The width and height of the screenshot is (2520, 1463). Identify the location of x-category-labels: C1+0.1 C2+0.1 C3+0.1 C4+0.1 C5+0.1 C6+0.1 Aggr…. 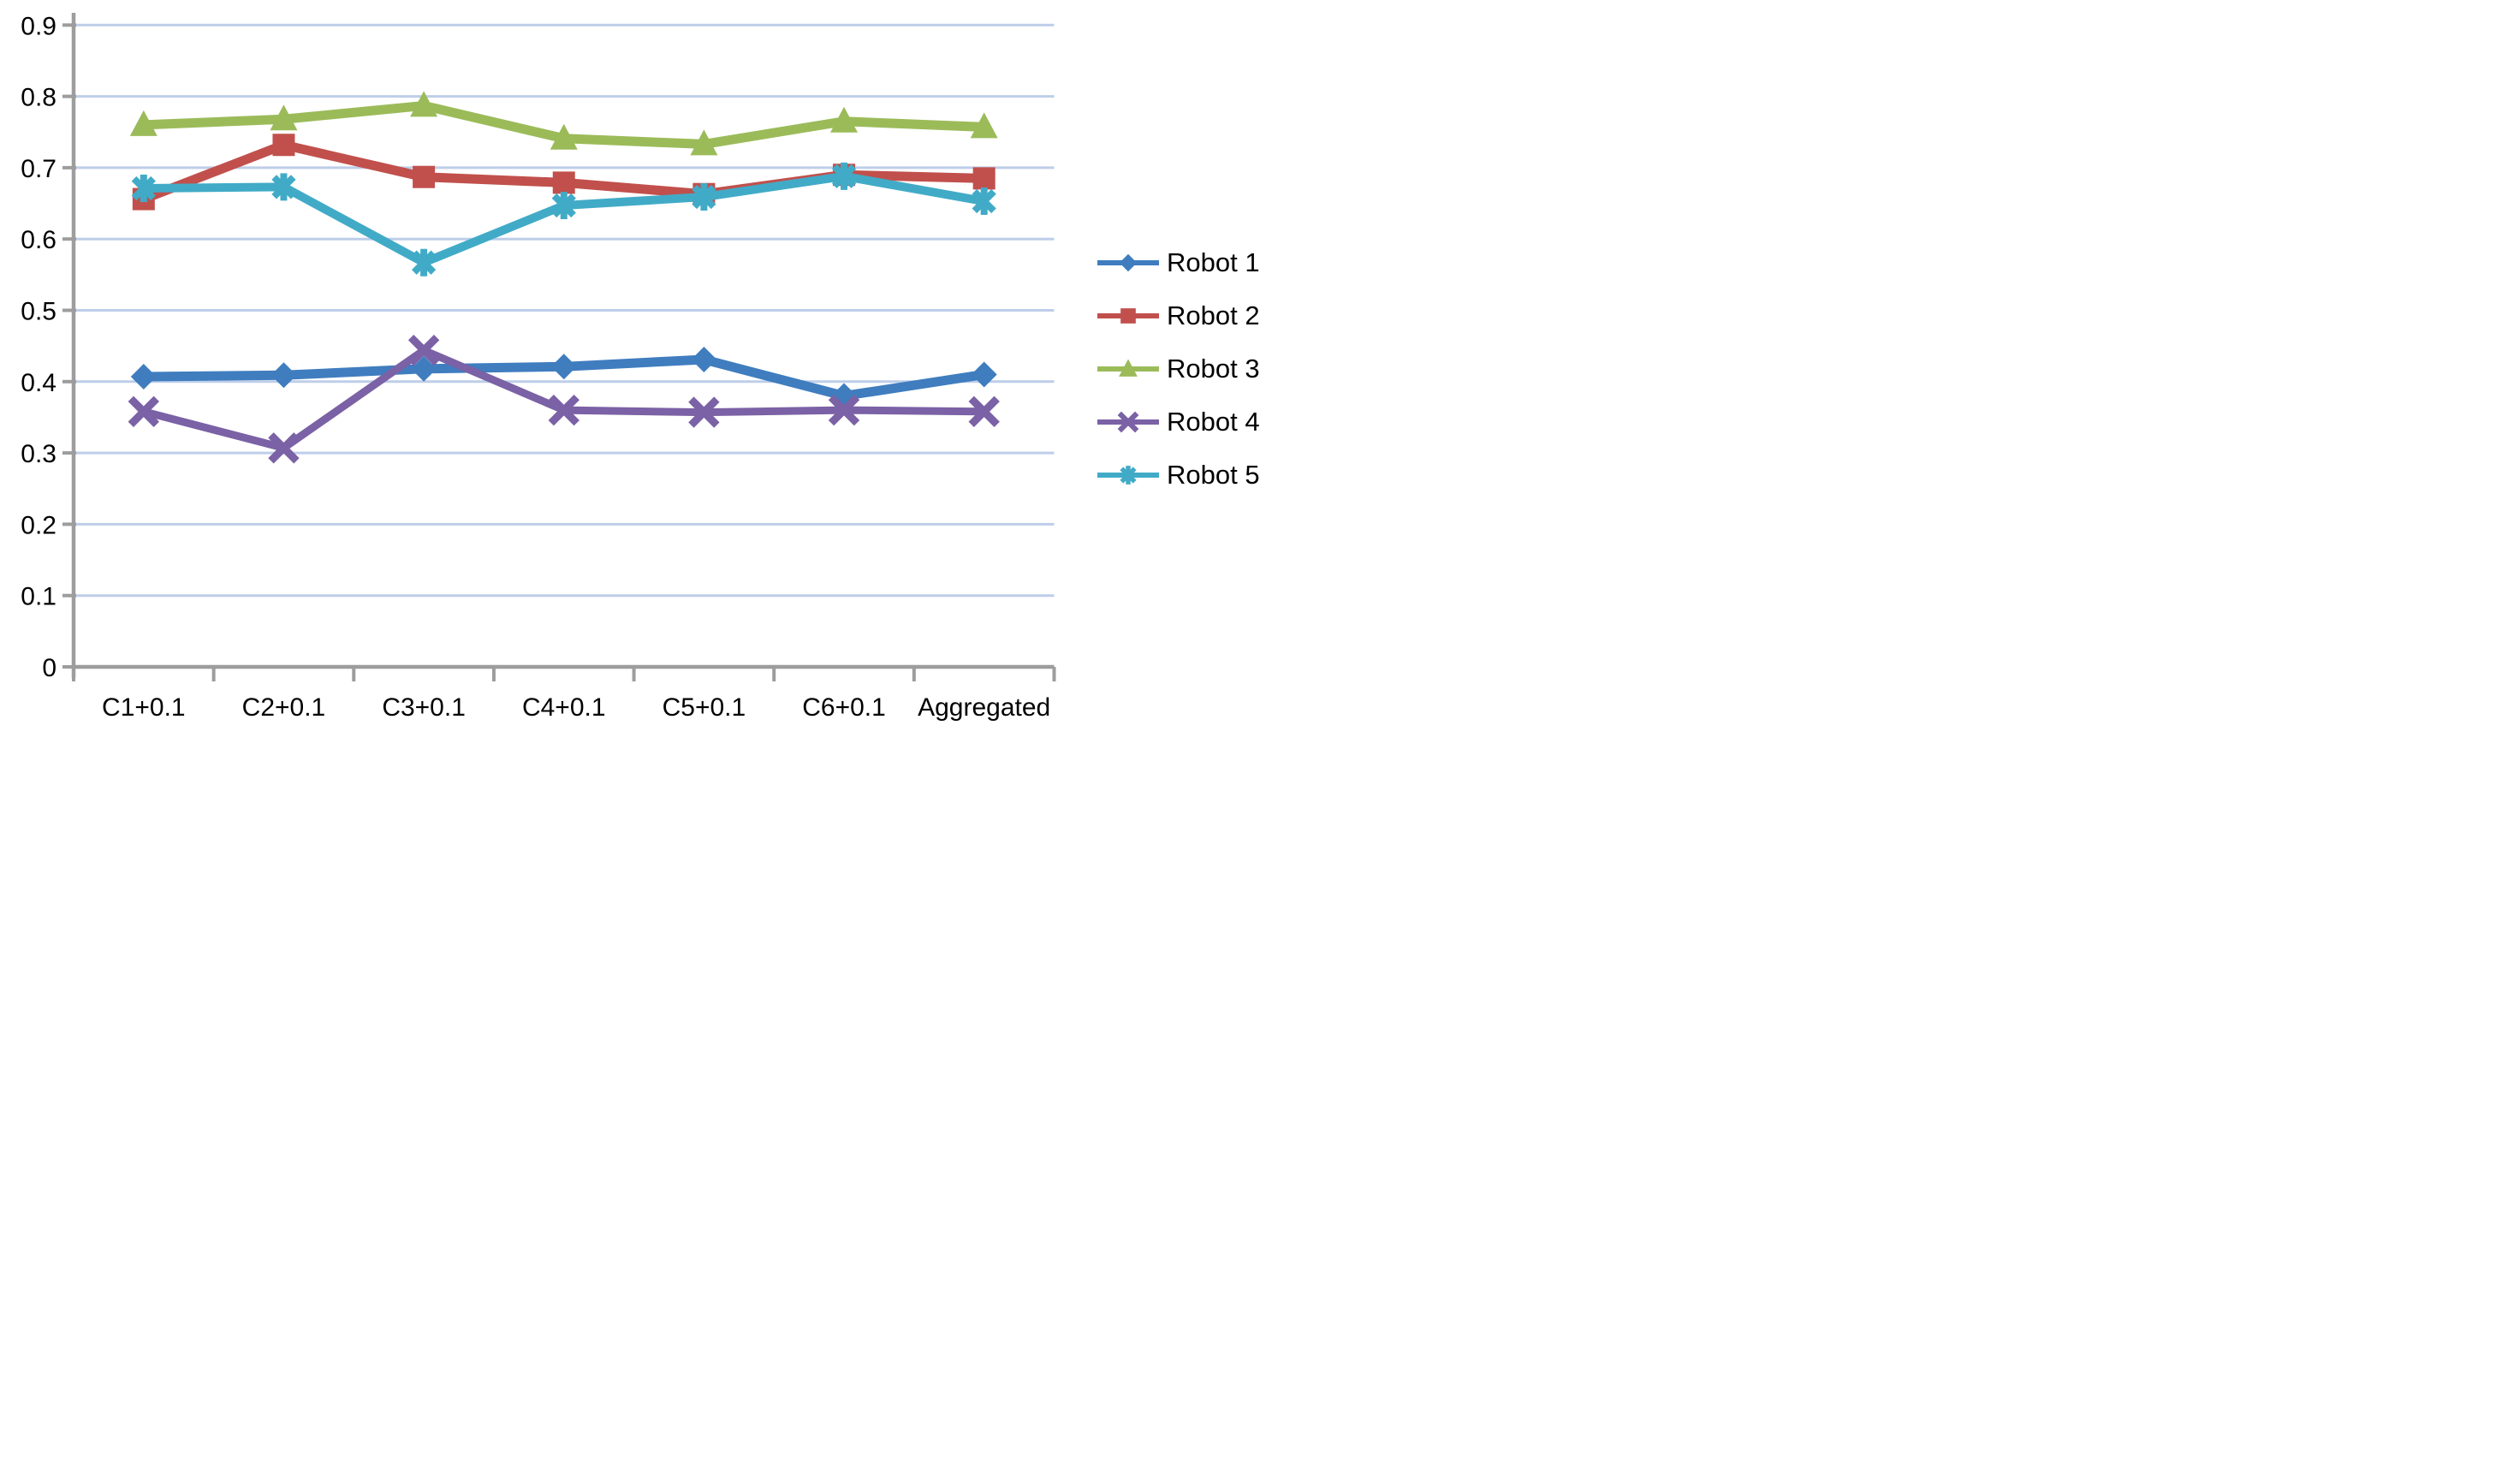
(576, 707).